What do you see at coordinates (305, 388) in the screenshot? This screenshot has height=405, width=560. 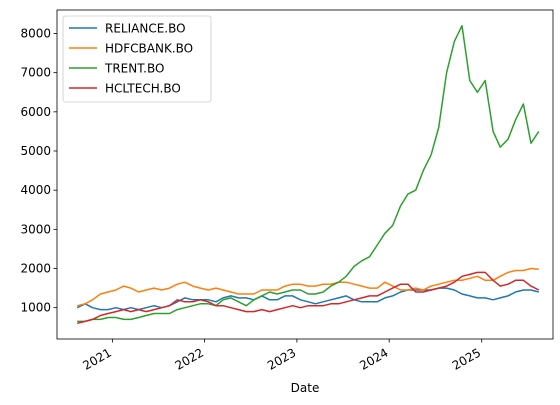 I see `x-axis-title: Date` at bounding box center [305, 388].